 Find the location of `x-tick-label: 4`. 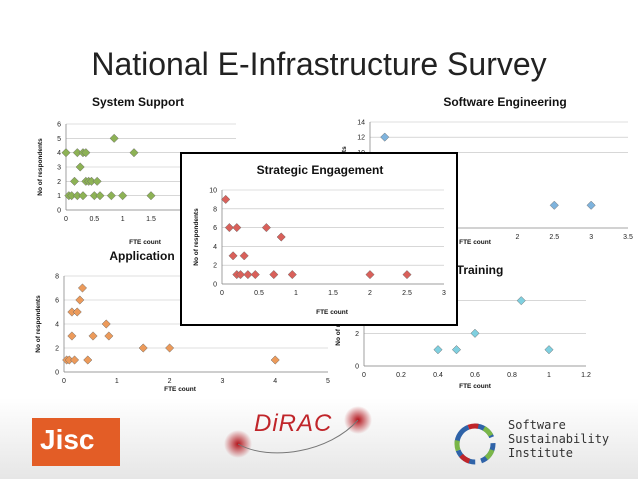

x-tick-label: 4 is located at coordinates (275, 381).